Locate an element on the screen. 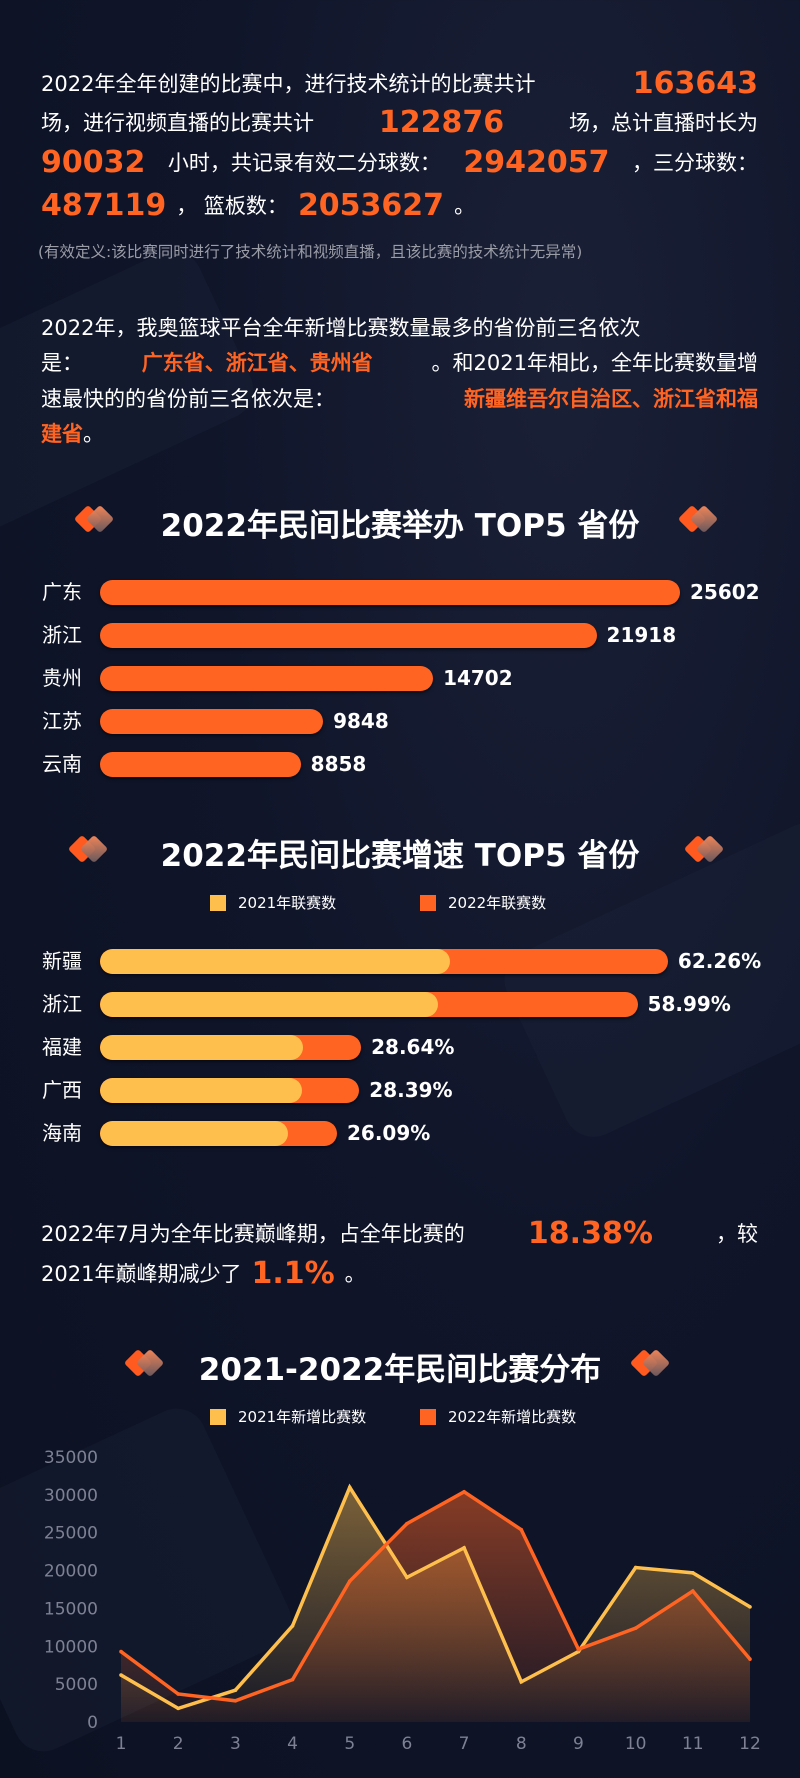  legend-label: 2021年新增比赛数 is located at coordinates (302, 1417).